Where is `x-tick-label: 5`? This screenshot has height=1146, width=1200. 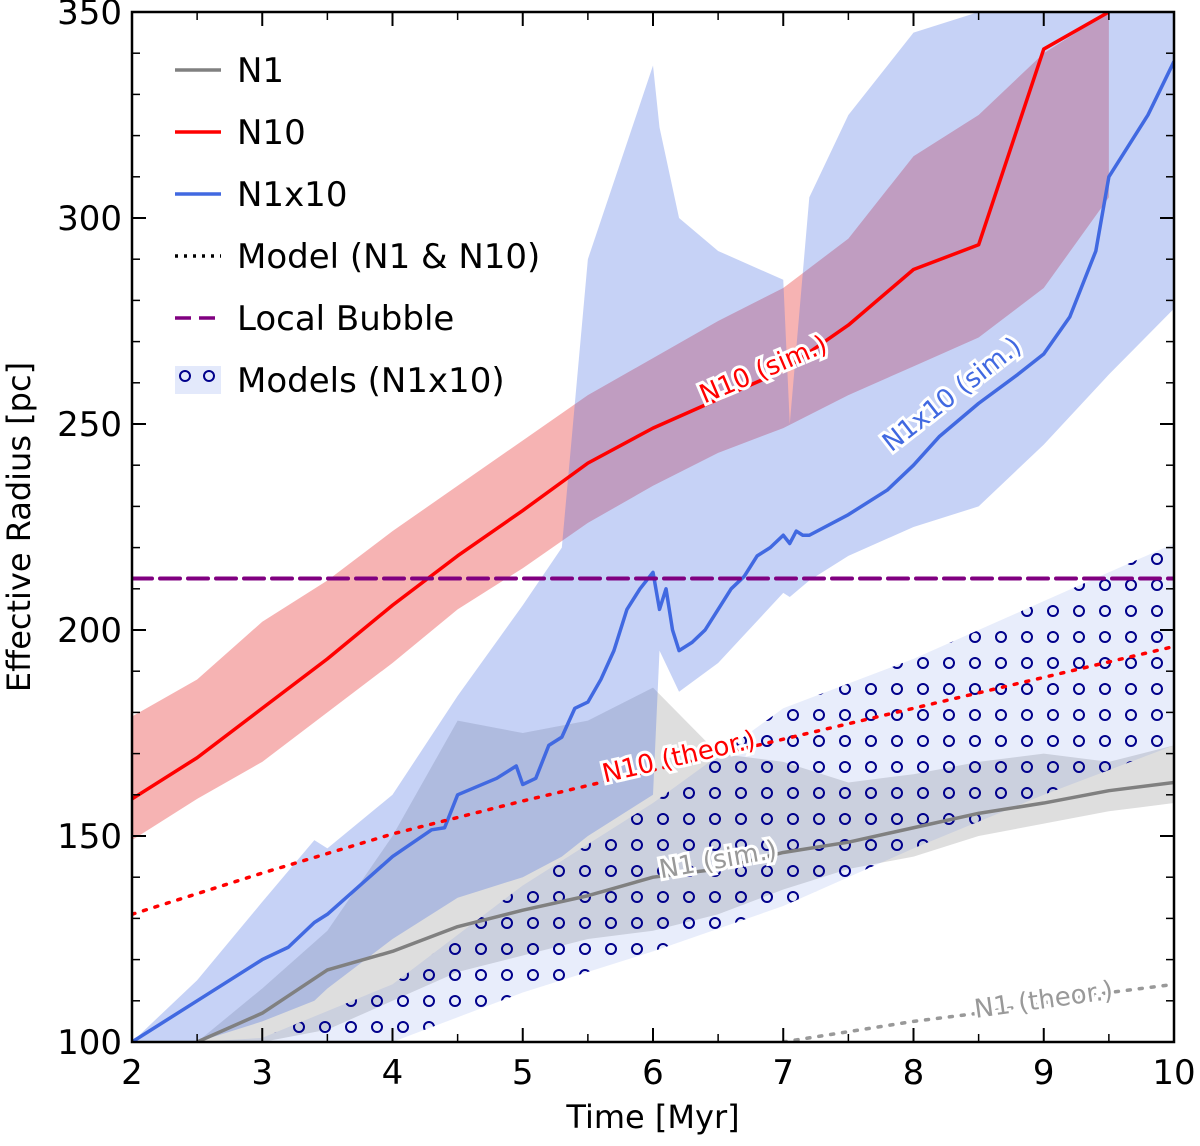
x-tick-label: 5 is located at coordinates (523, 1073).